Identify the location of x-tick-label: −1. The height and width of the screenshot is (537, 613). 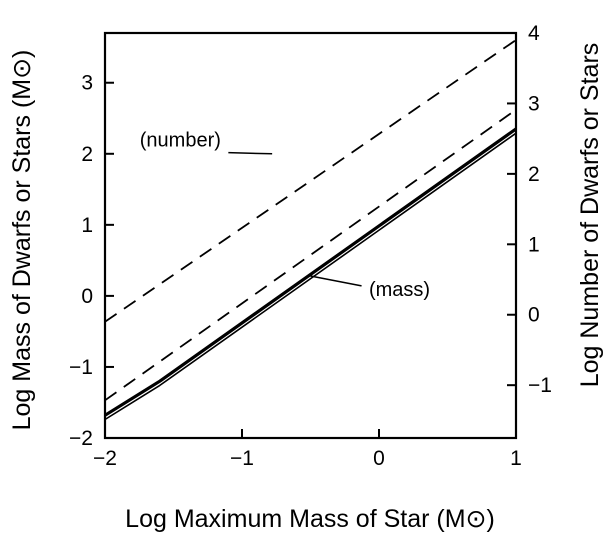
(242, 458).